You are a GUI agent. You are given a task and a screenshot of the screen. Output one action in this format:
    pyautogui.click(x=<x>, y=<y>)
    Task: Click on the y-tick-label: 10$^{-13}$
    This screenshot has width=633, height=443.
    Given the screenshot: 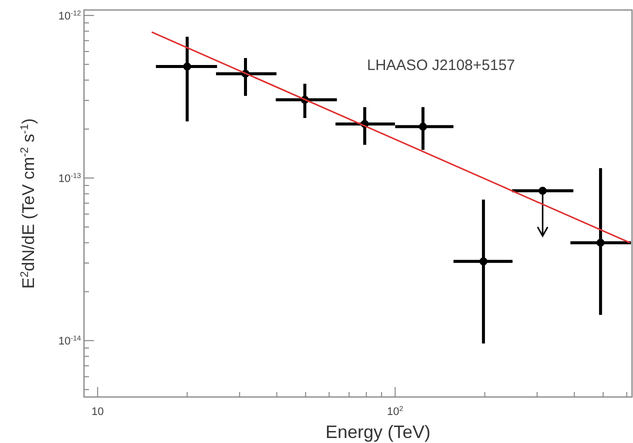 What is the action you would take?
    pyautogui.click(x=70, y=179)
    